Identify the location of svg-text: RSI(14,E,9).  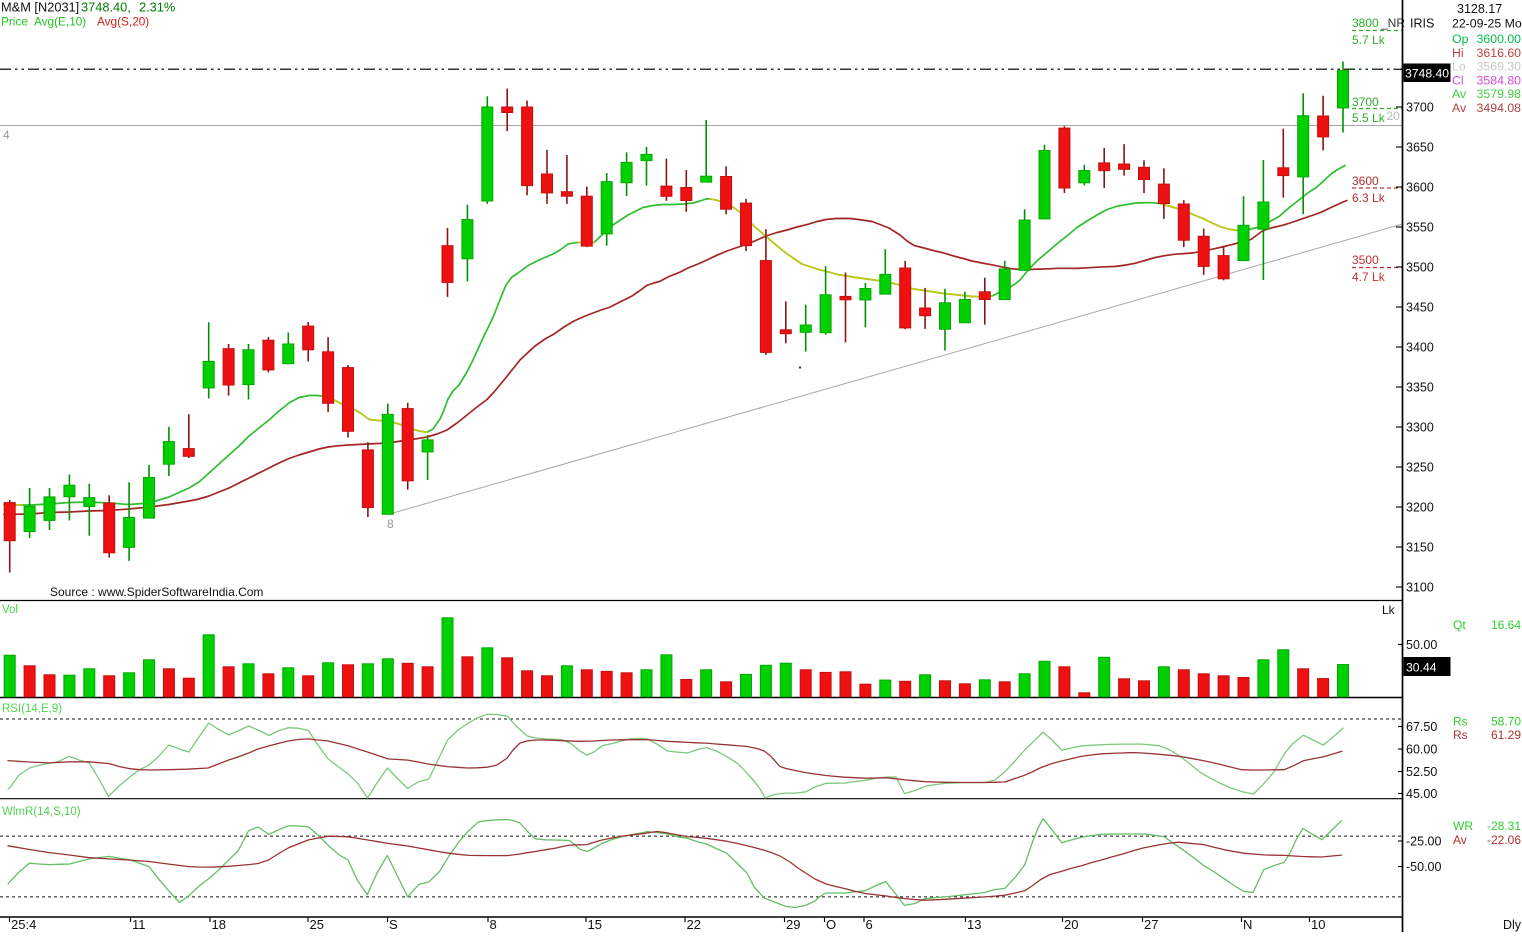
(32, 709).